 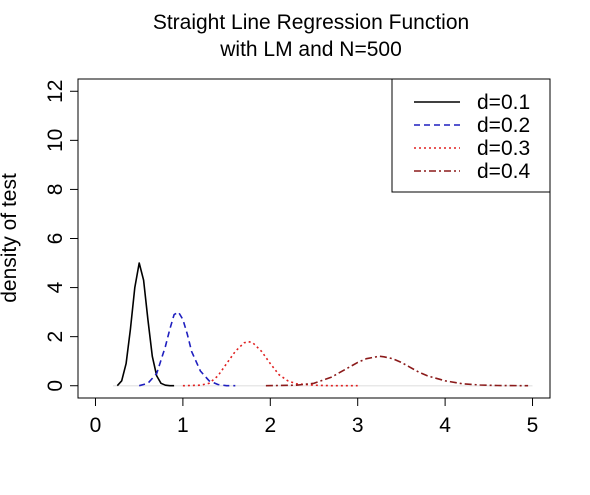 What do you see at coordinates (270, 425) in the screenshot?
I see `x-tick-label: 2` at bounding box center [270, 425].